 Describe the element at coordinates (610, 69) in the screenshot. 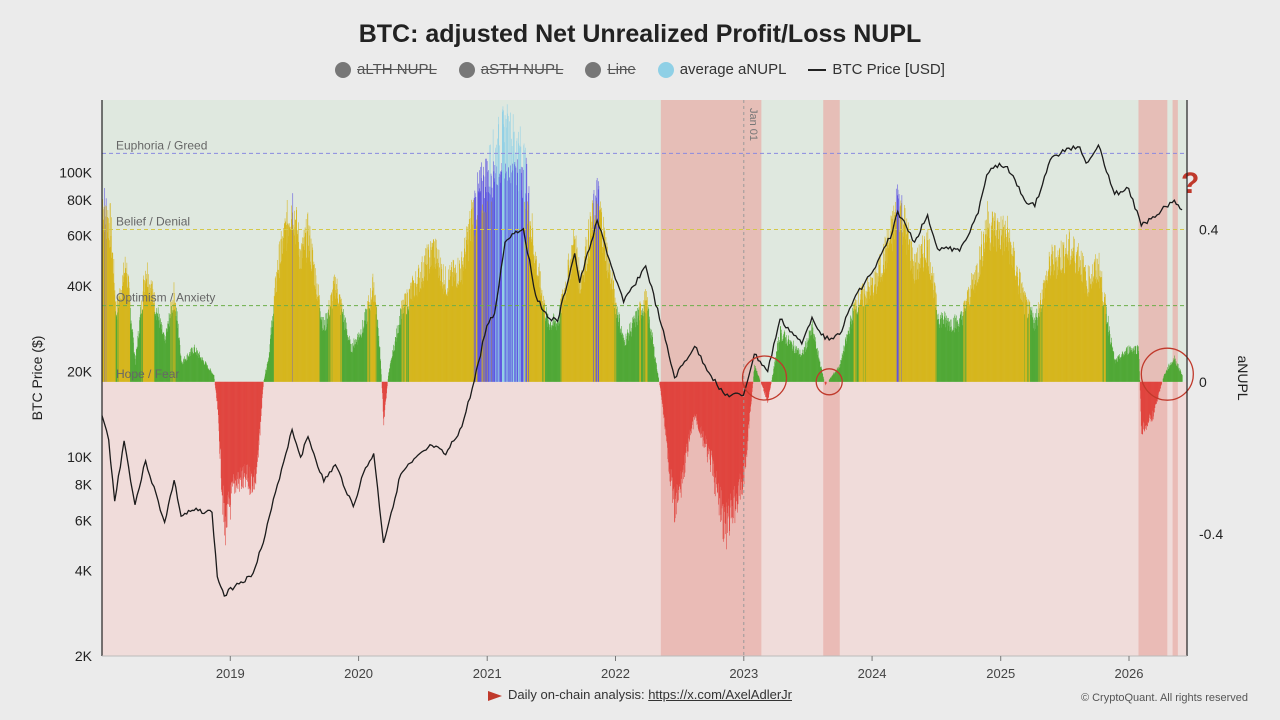

I see `legend-item: Line` at that location.